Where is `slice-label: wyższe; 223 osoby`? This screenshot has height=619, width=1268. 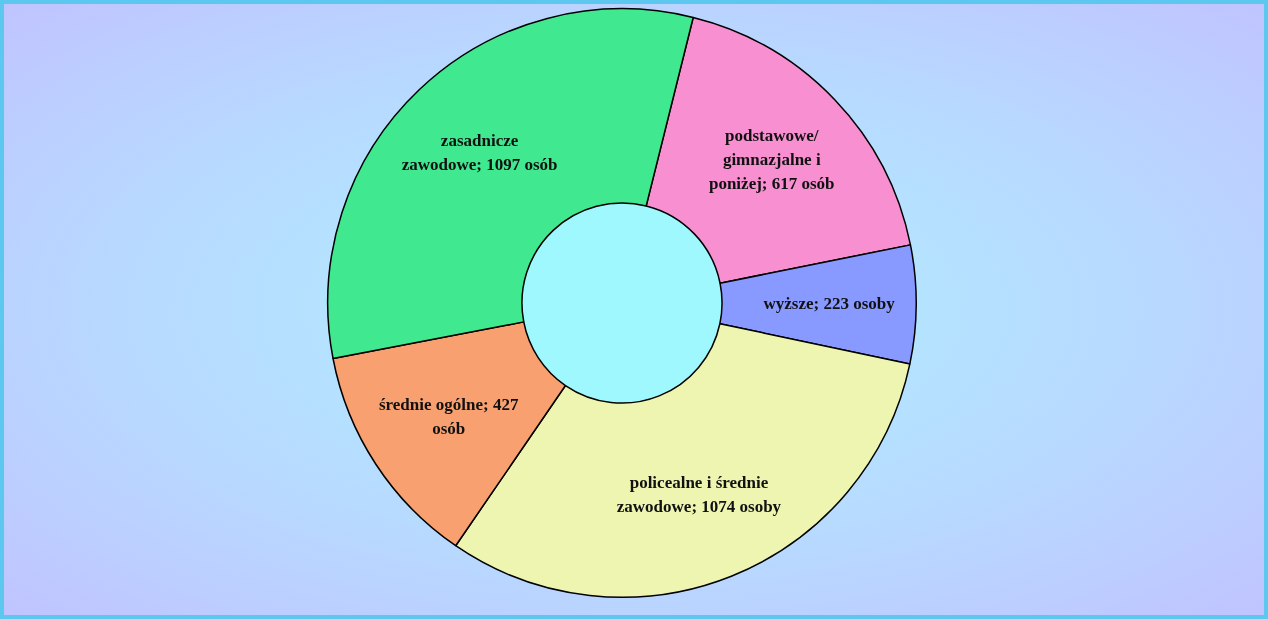
slice-label: wyższe; 223 osoby is located at coordinates (829, 304).